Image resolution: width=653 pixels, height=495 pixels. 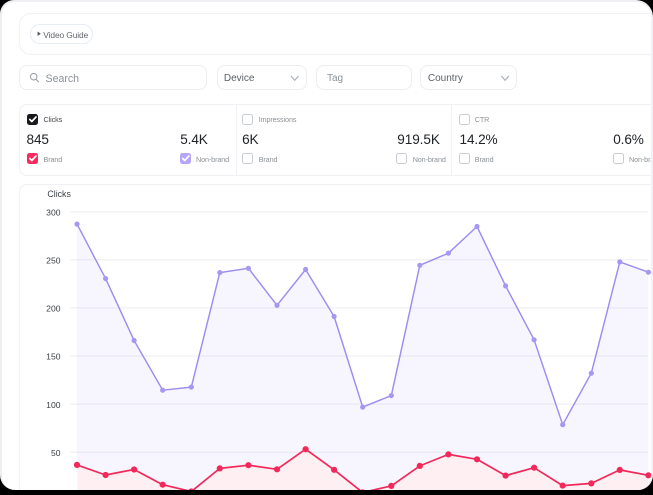 What do you see at coordinates (53, 212) in the screenshot?
I see `svg-text: 300` at bounding box center [53, 212].